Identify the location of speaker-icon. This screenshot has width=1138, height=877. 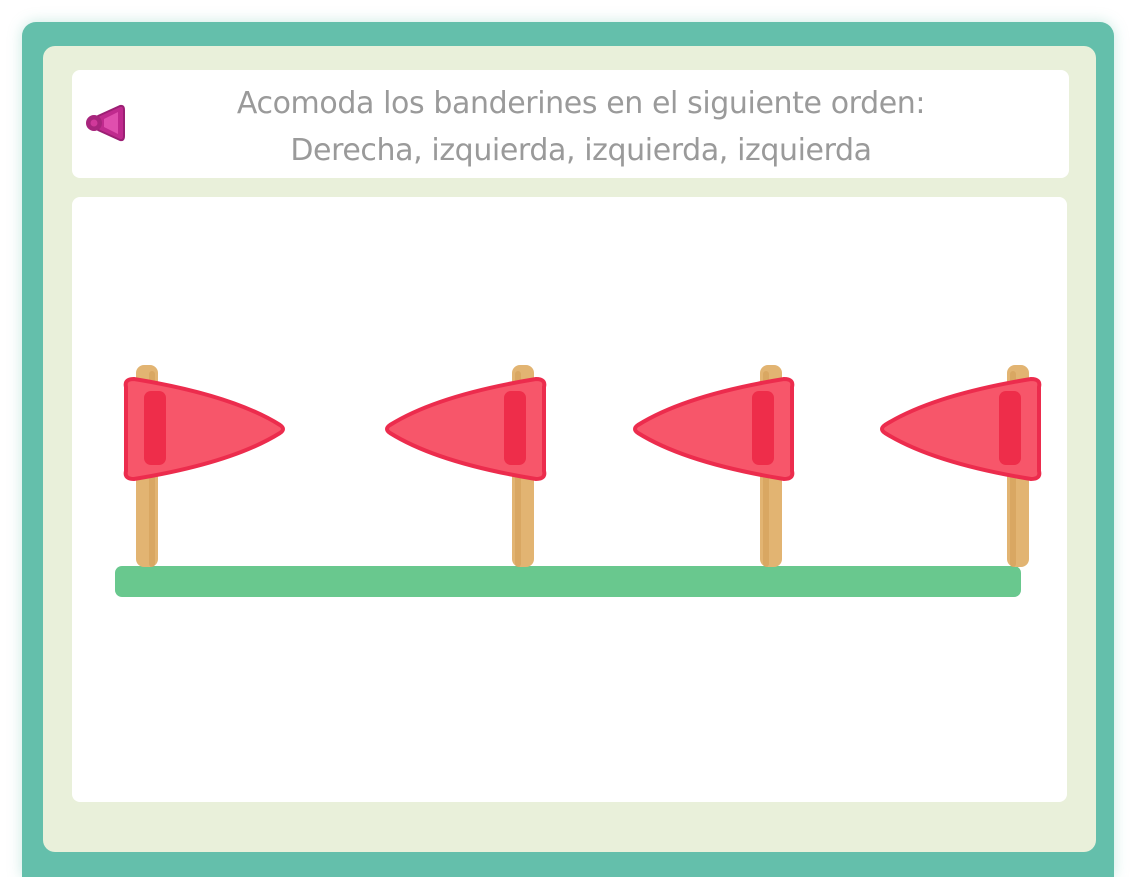
(105, 123).